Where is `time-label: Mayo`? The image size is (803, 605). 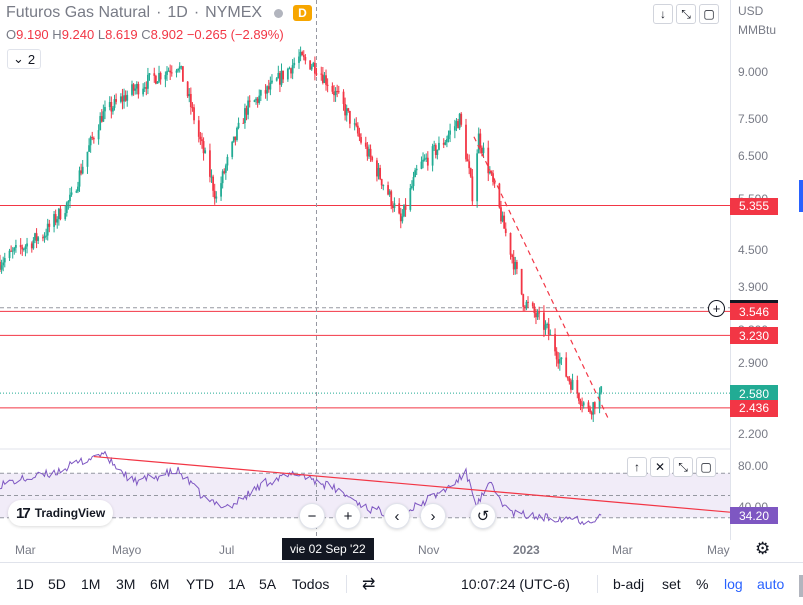
time-label: Mayo is located at coordinates (127, 550).